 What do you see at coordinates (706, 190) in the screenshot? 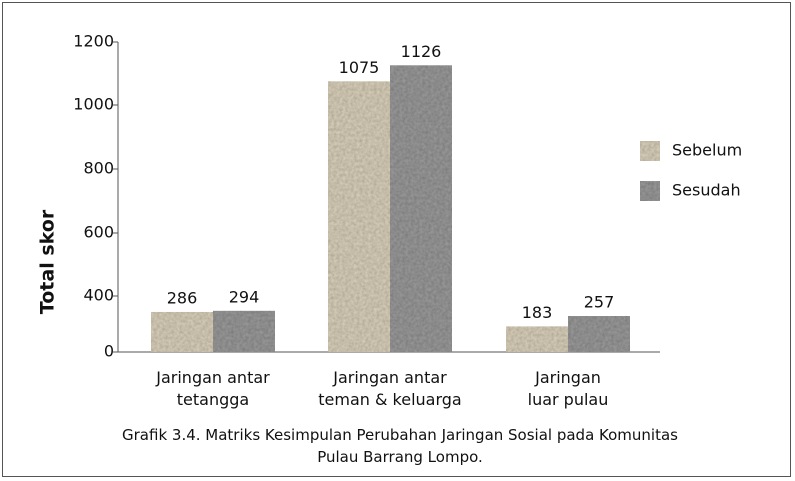
I see `legend-label: Sesudah` at bounding box center [706, 190].